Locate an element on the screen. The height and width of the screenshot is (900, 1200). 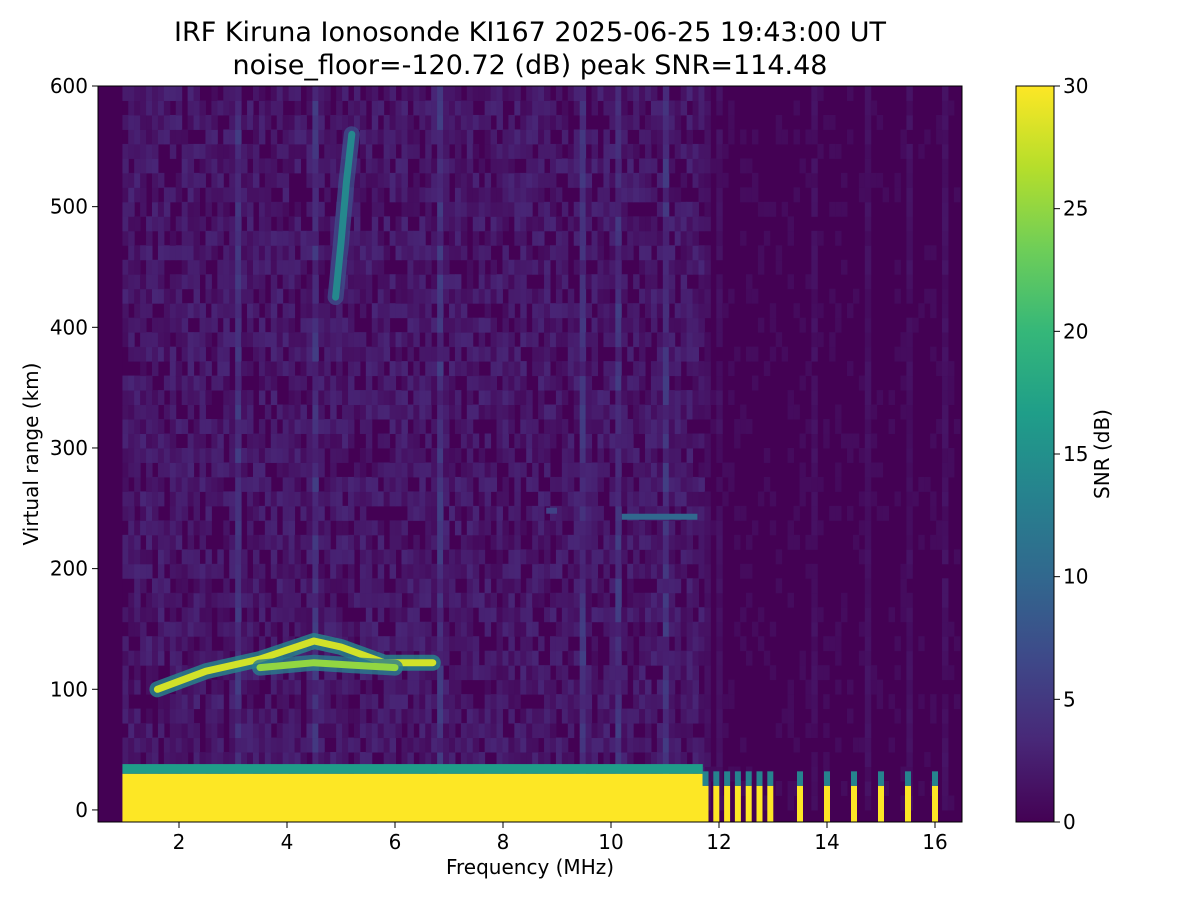
x-tick-label: 8 is located at coordinates (503, 842).